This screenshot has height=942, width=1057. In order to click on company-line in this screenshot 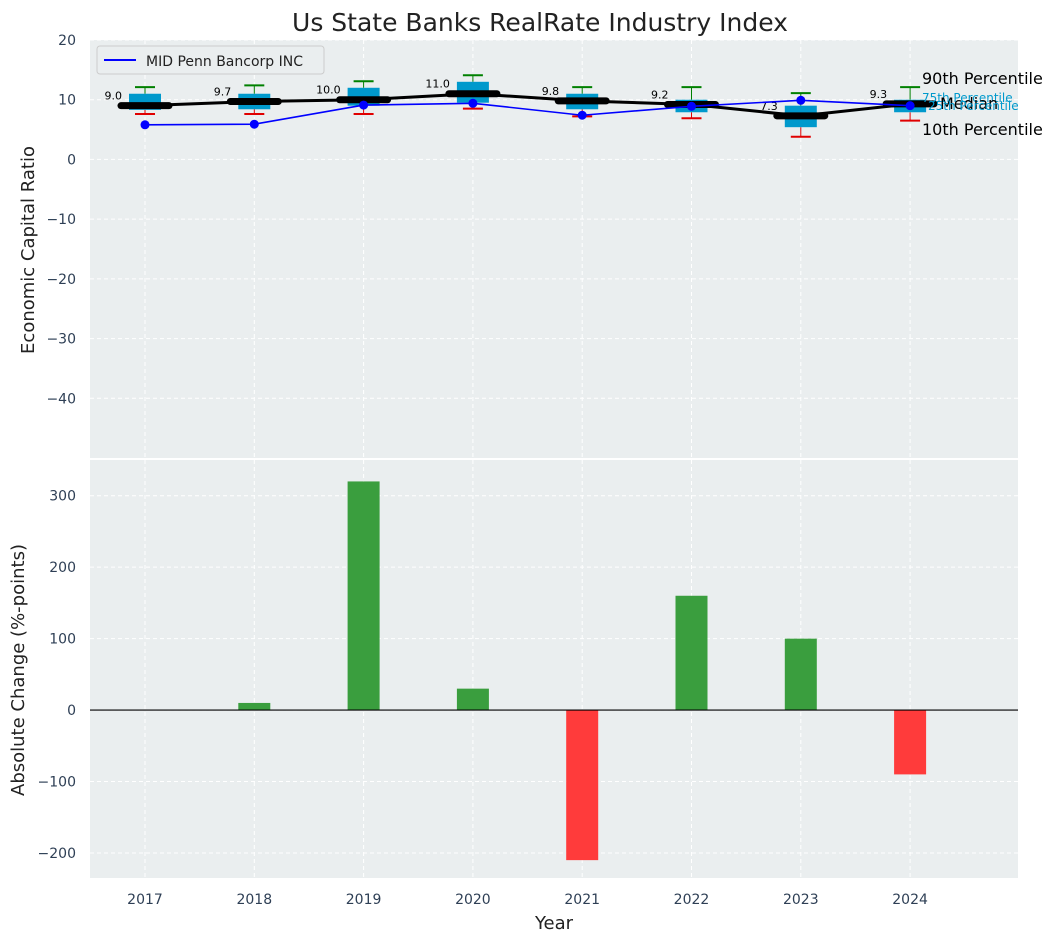, I will do `click(527, 112)`.